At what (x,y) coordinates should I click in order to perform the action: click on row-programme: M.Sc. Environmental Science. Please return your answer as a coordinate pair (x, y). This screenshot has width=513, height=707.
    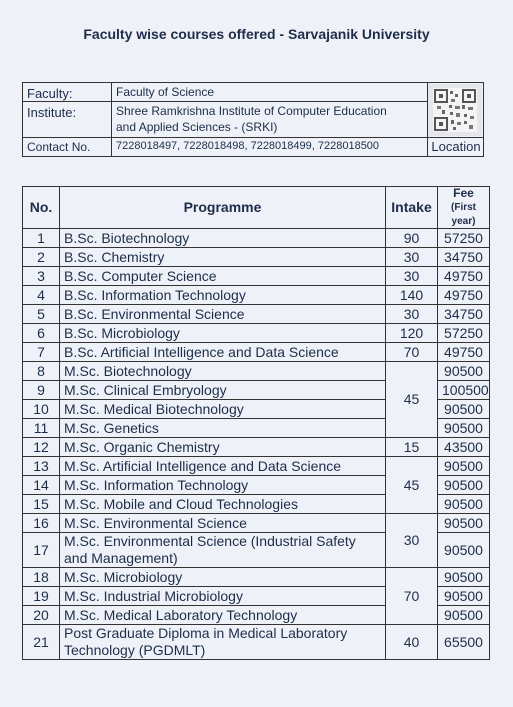
    Looking at the image, I should click on (222, 523).